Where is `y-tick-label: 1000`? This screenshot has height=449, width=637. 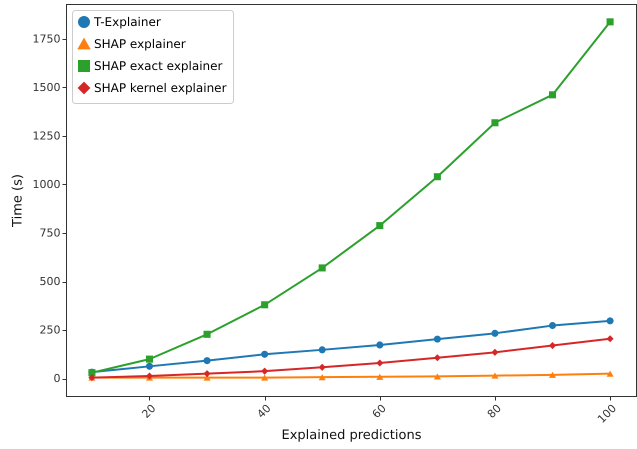
y-tick-label: 1000 is located at coordinates (46, 184).